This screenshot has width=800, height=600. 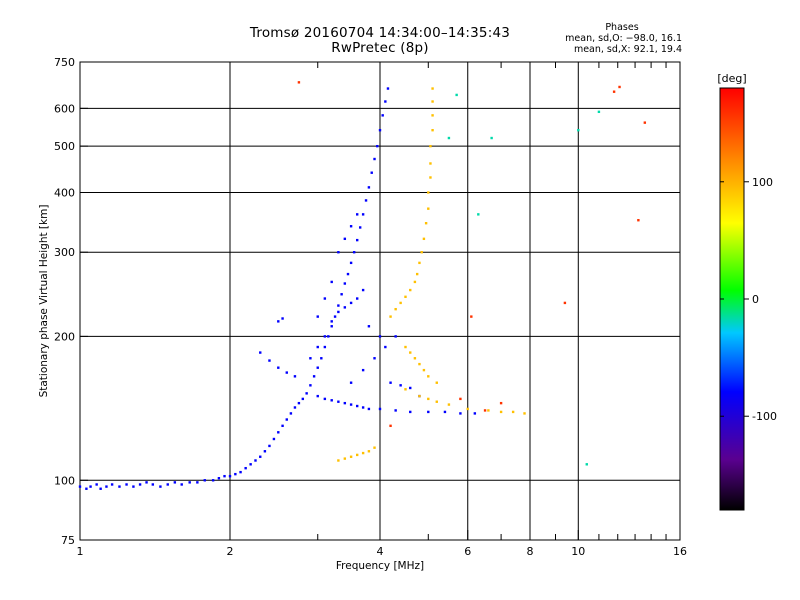 I want to click on x-tick-label: 4, so click(x=380, y=551).